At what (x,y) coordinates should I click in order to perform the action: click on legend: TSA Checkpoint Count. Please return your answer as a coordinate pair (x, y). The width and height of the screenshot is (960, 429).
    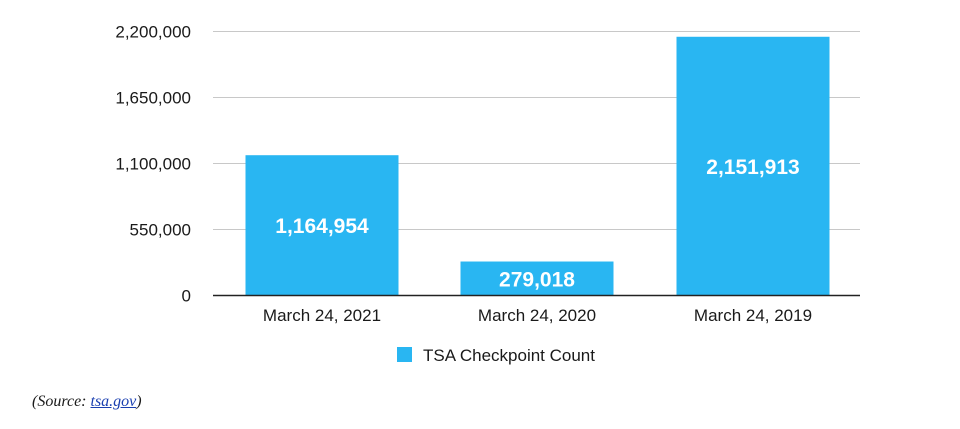
    Looking at the image, I should click on (496, 355).